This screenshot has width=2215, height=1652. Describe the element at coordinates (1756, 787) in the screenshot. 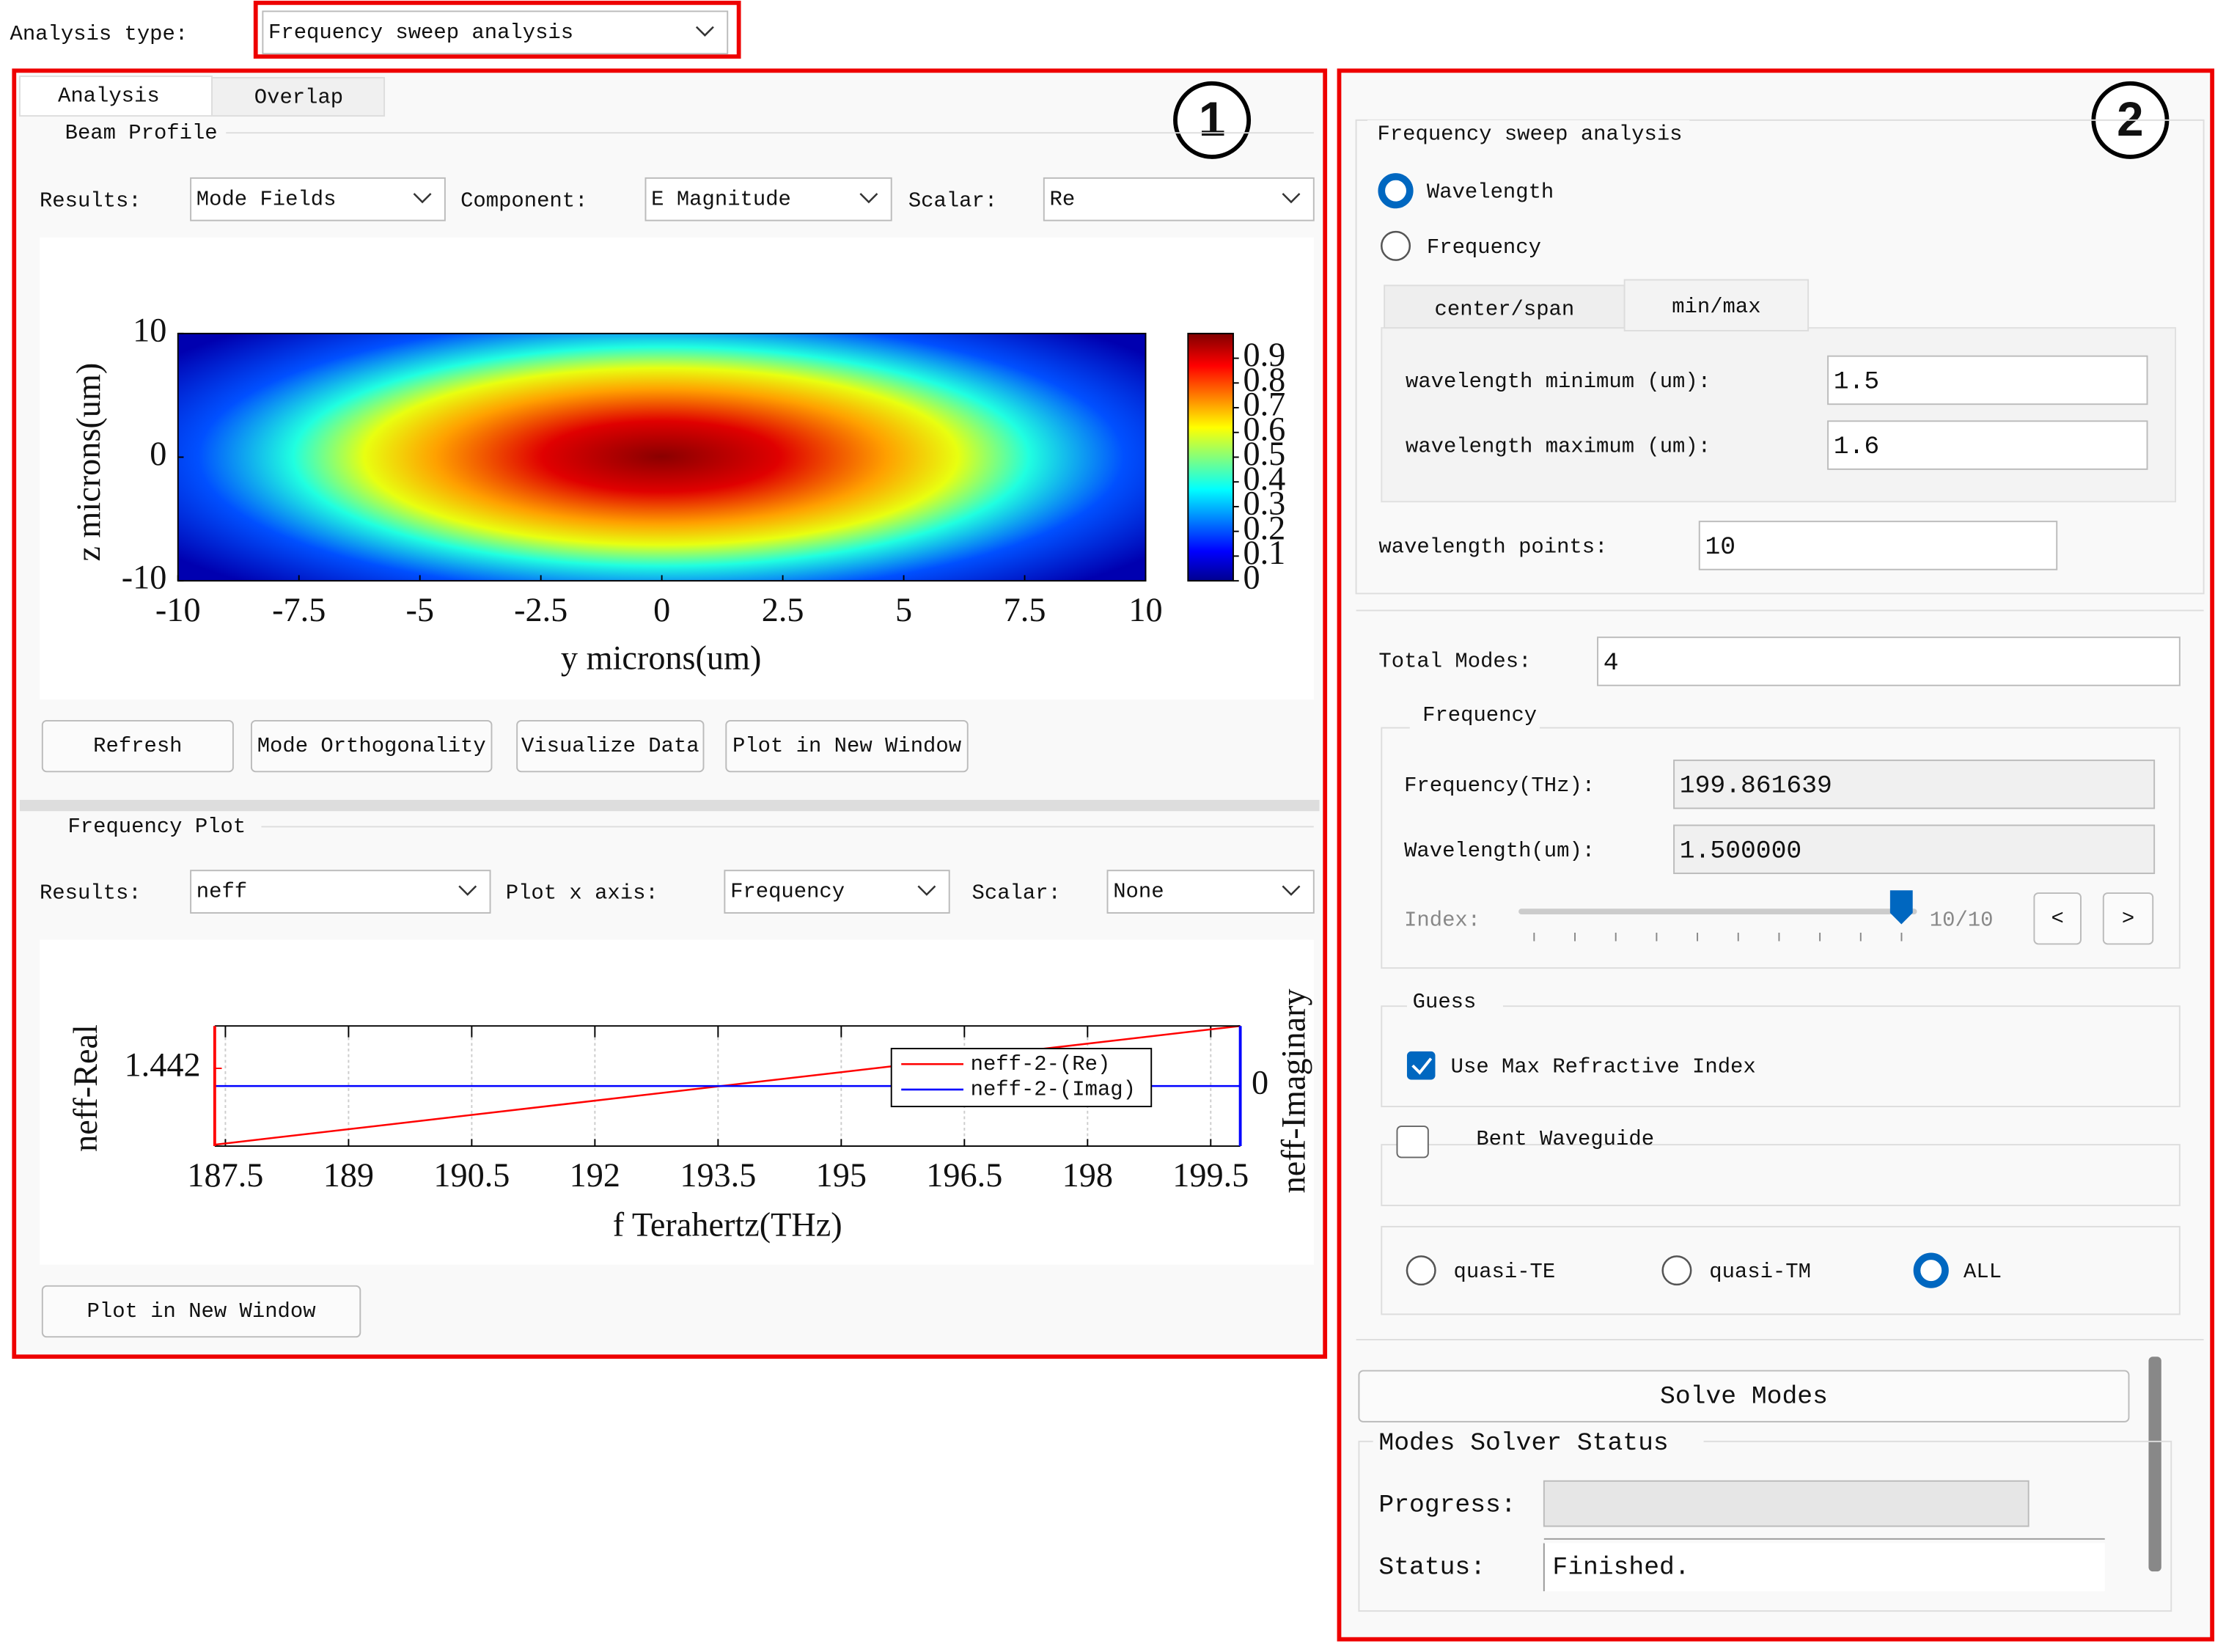

I see `input-value: 199.861639` at that location.